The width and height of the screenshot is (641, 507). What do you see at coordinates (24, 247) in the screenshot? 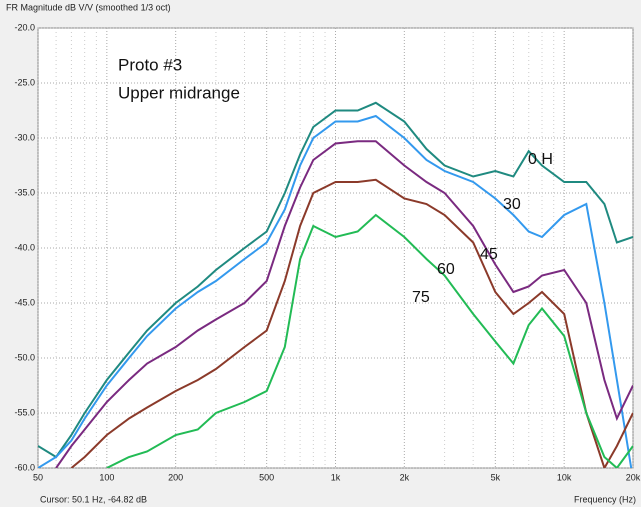
I see `y-tick-label: -40.0` at bounding box center [24, 247].